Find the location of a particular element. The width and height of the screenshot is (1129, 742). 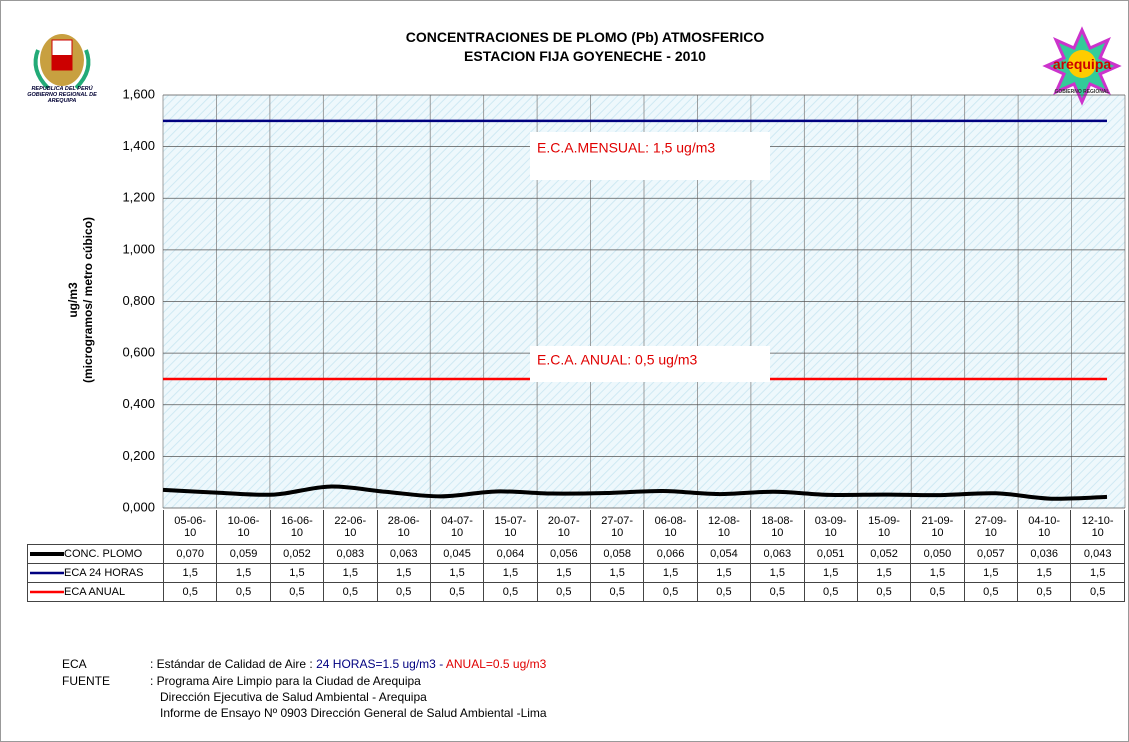

y-tick-label: 1,600 is located at coordinates (138, 93).